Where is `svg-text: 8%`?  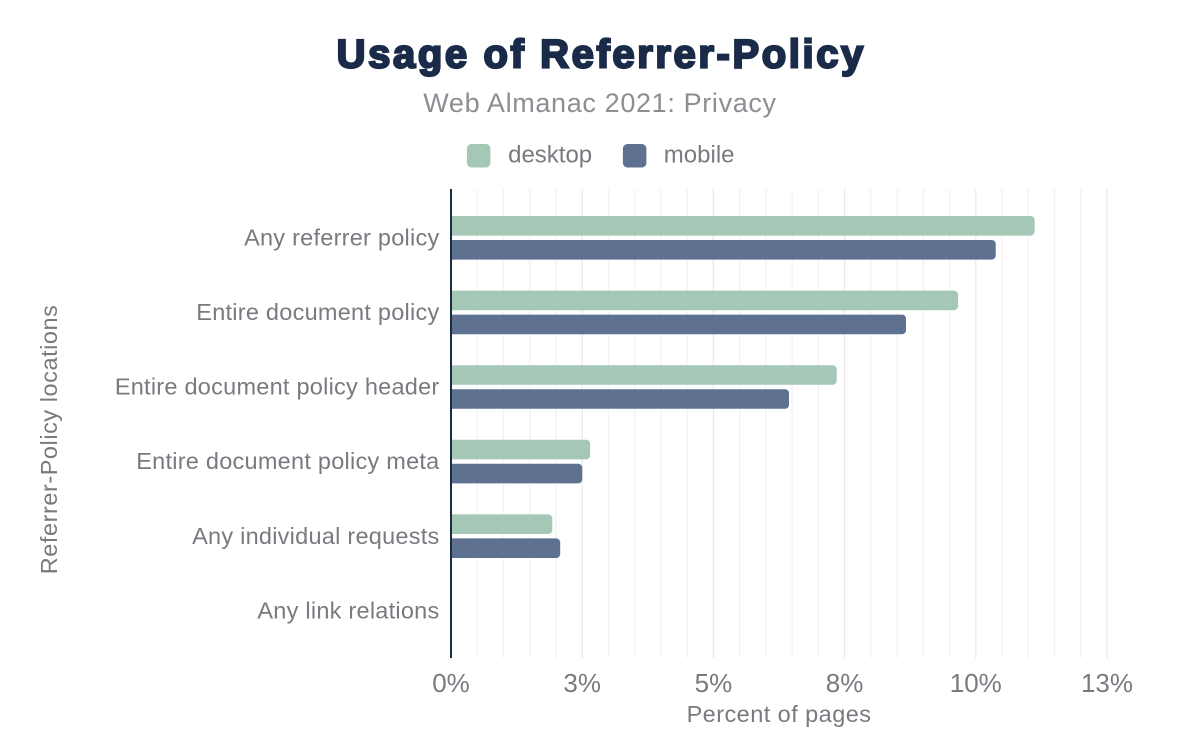
svg-text: 8% is located at coordinates (845, 683).